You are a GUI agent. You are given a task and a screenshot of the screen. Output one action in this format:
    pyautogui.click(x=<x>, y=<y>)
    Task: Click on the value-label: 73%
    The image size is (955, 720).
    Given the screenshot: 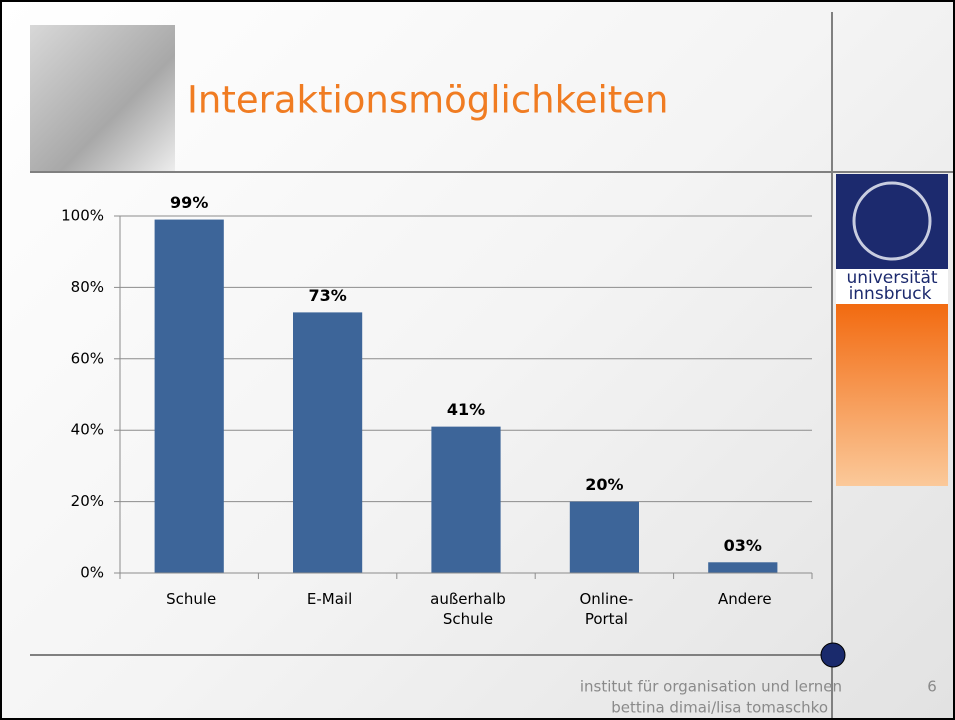 What is the action you would take?
    pyautogui.click(x=327, y=295)
    